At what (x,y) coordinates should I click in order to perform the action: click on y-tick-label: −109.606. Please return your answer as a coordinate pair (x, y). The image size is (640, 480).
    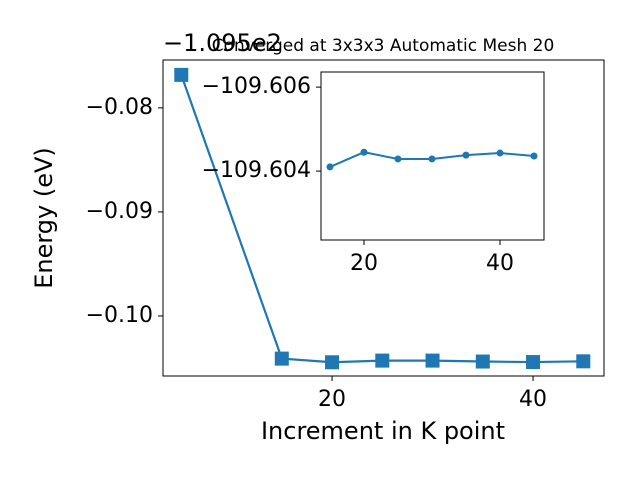
    Looking at the image, I should click on (256, 86).